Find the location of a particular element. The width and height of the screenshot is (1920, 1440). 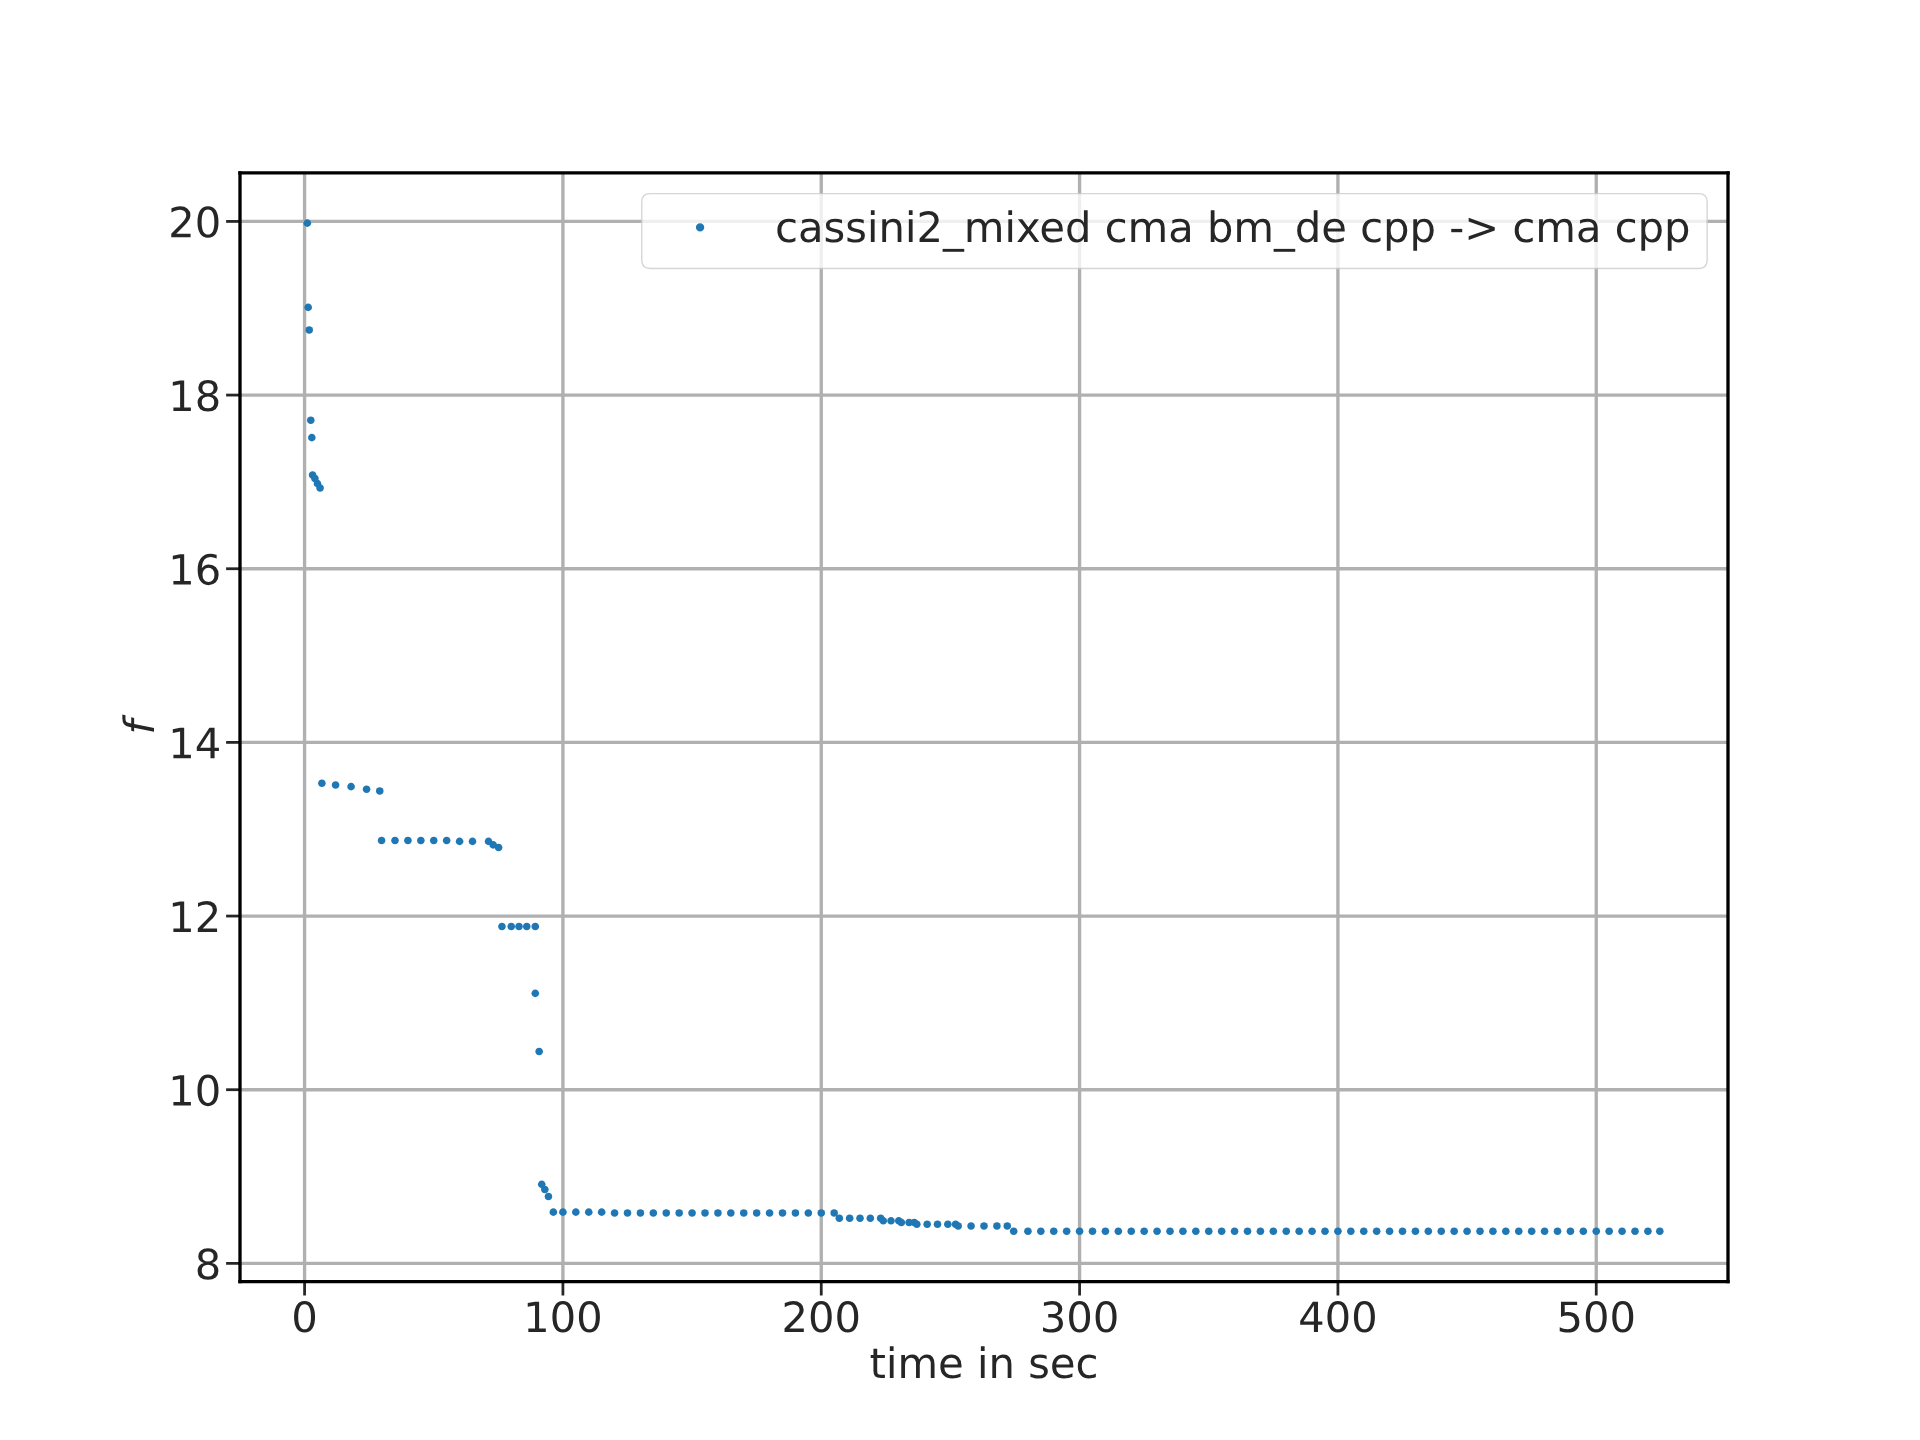

x-tick-label: 400 is located at coordinates (1337, 1317).